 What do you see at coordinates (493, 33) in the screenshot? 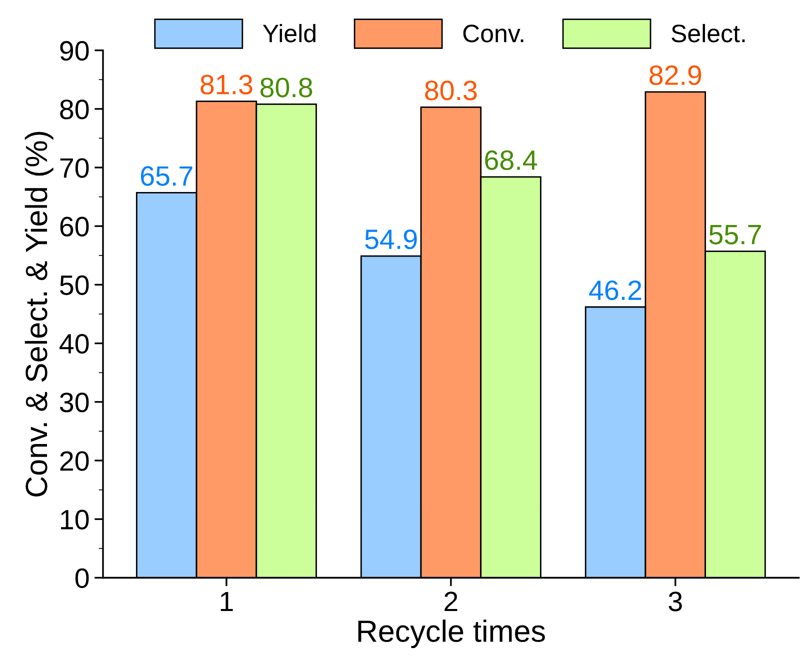
I see `legend-label: Conv.` at bounding box center [493, 33].